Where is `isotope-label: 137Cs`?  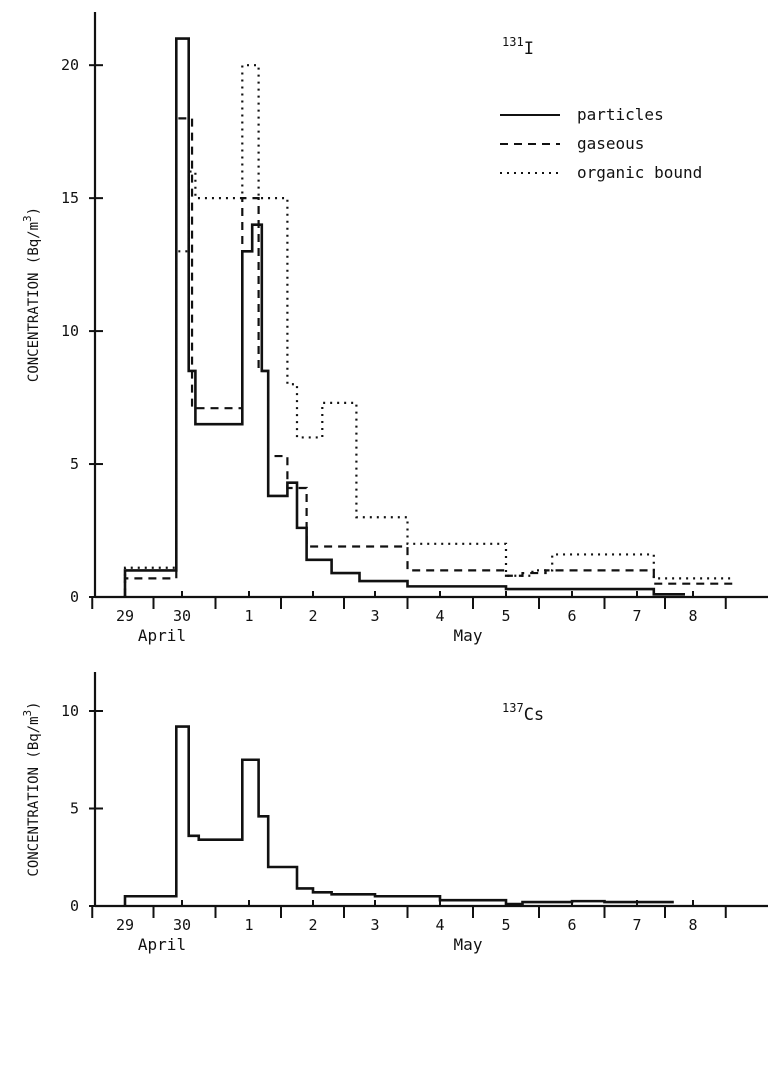 isotope-label: 137Cs is located at coordinates (523, 713).